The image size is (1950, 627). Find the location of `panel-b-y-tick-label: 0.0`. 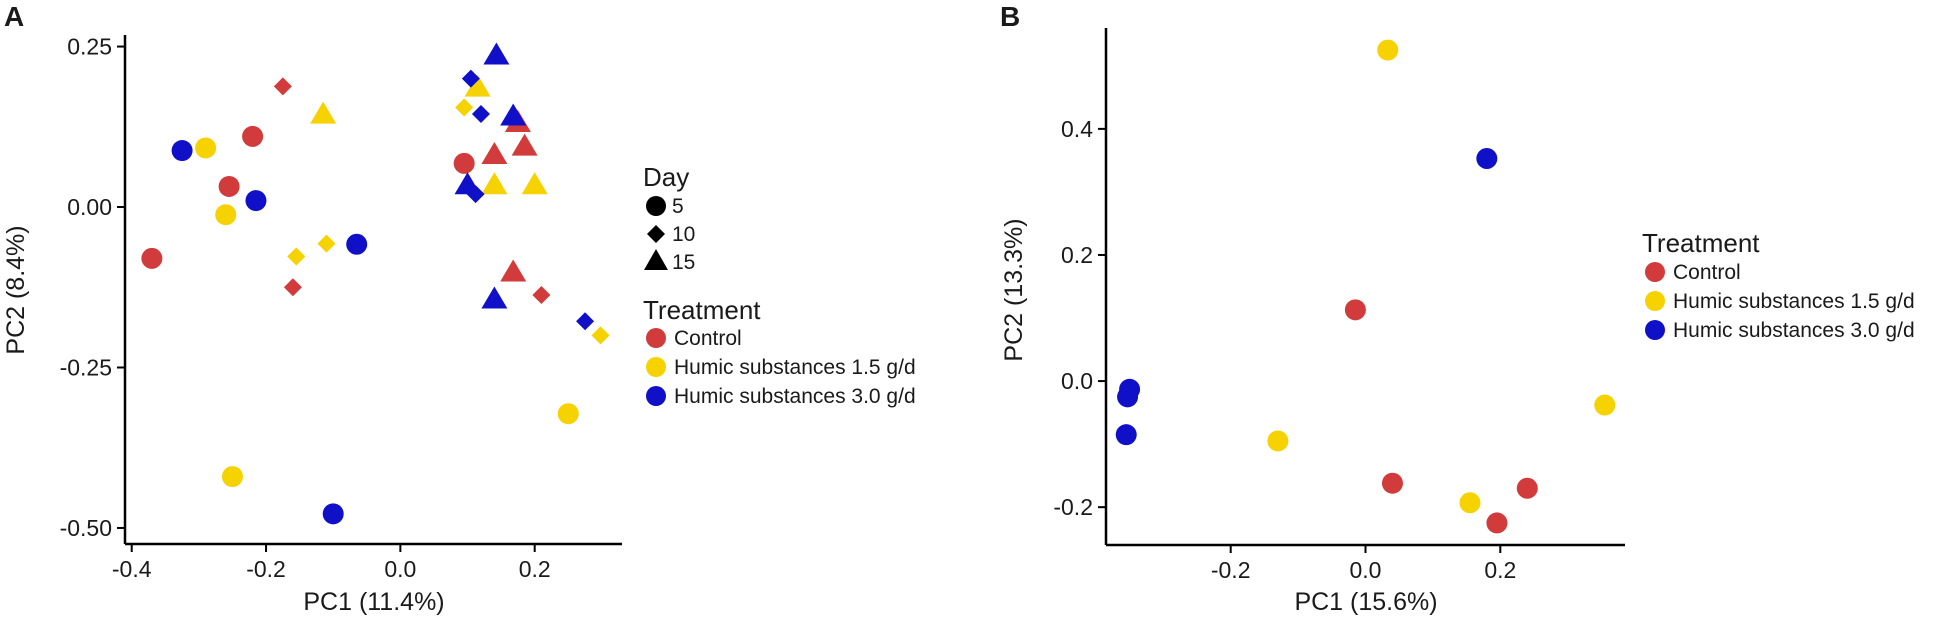

panel-b-y-tick-label: 0.0 is located at coordinates (1077, 381).